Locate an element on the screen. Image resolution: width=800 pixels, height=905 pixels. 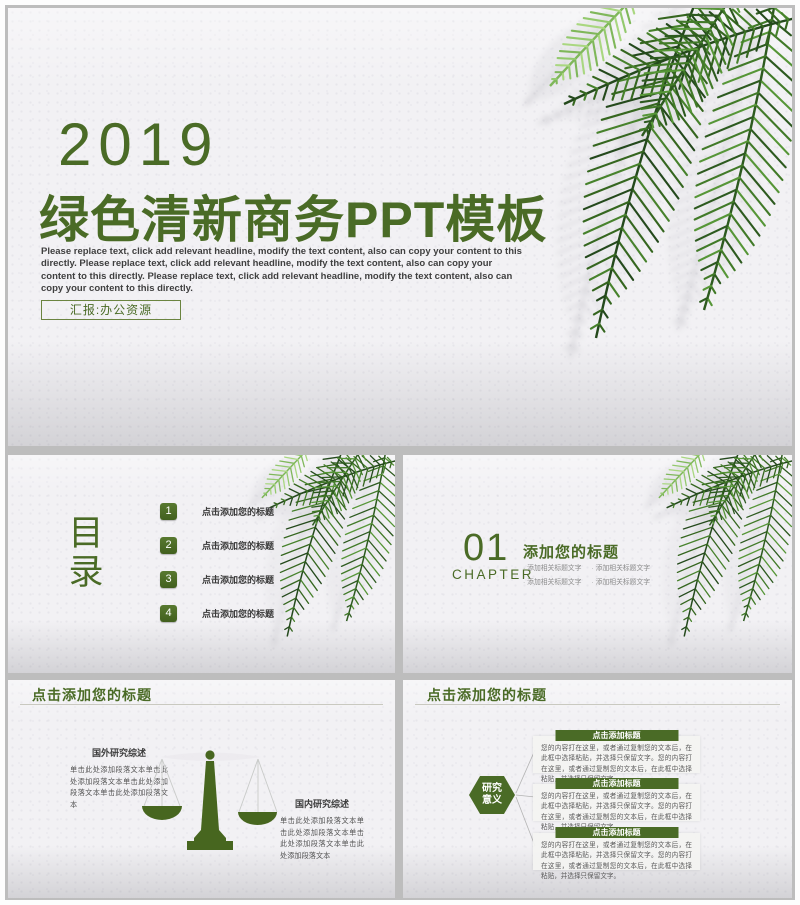
cover-title: 绿色清新商务PPT模板 is located at coordinates (293, 220).